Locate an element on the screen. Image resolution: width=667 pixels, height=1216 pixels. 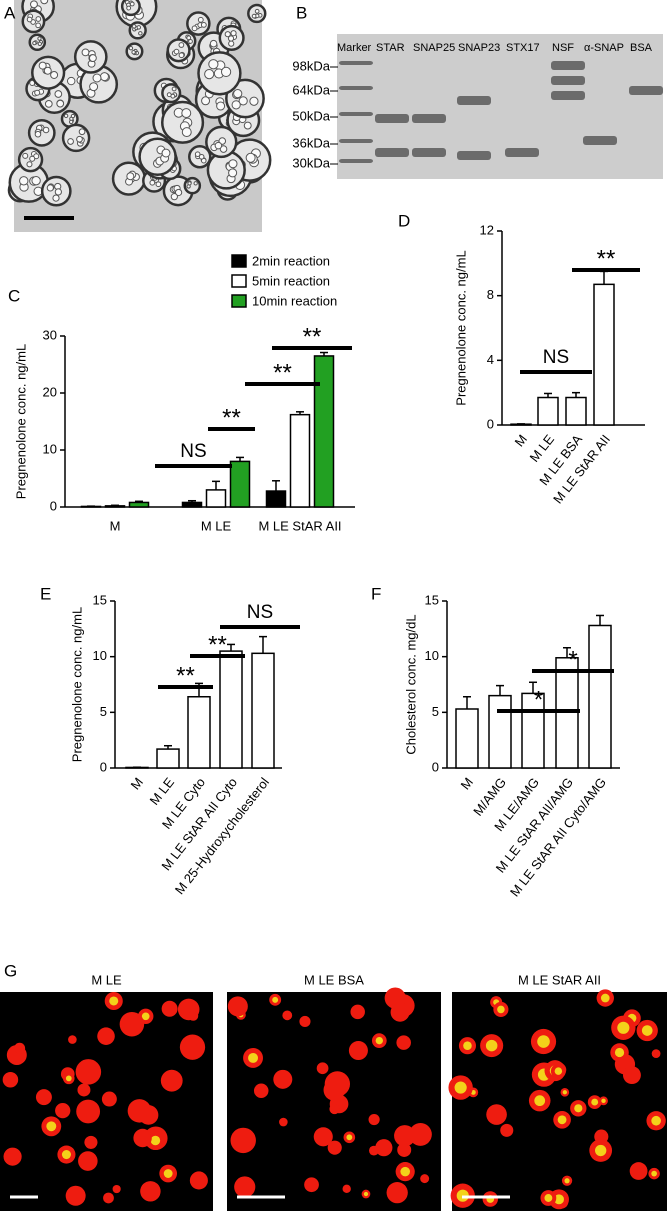
y-axis-label: Pregnenolone conc. ng/mL is located at coordinates (460, 327).